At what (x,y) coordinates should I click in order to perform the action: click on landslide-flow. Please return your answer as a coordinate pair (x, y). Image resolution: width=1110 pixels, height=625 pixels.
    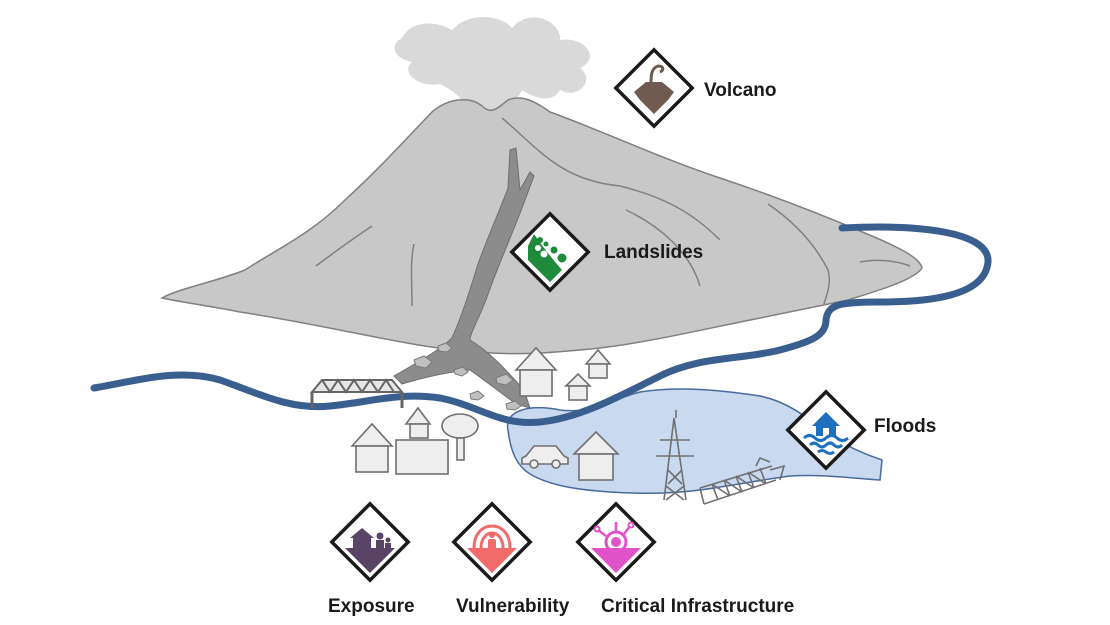
    Looking at the image, I should click on (464, 278).